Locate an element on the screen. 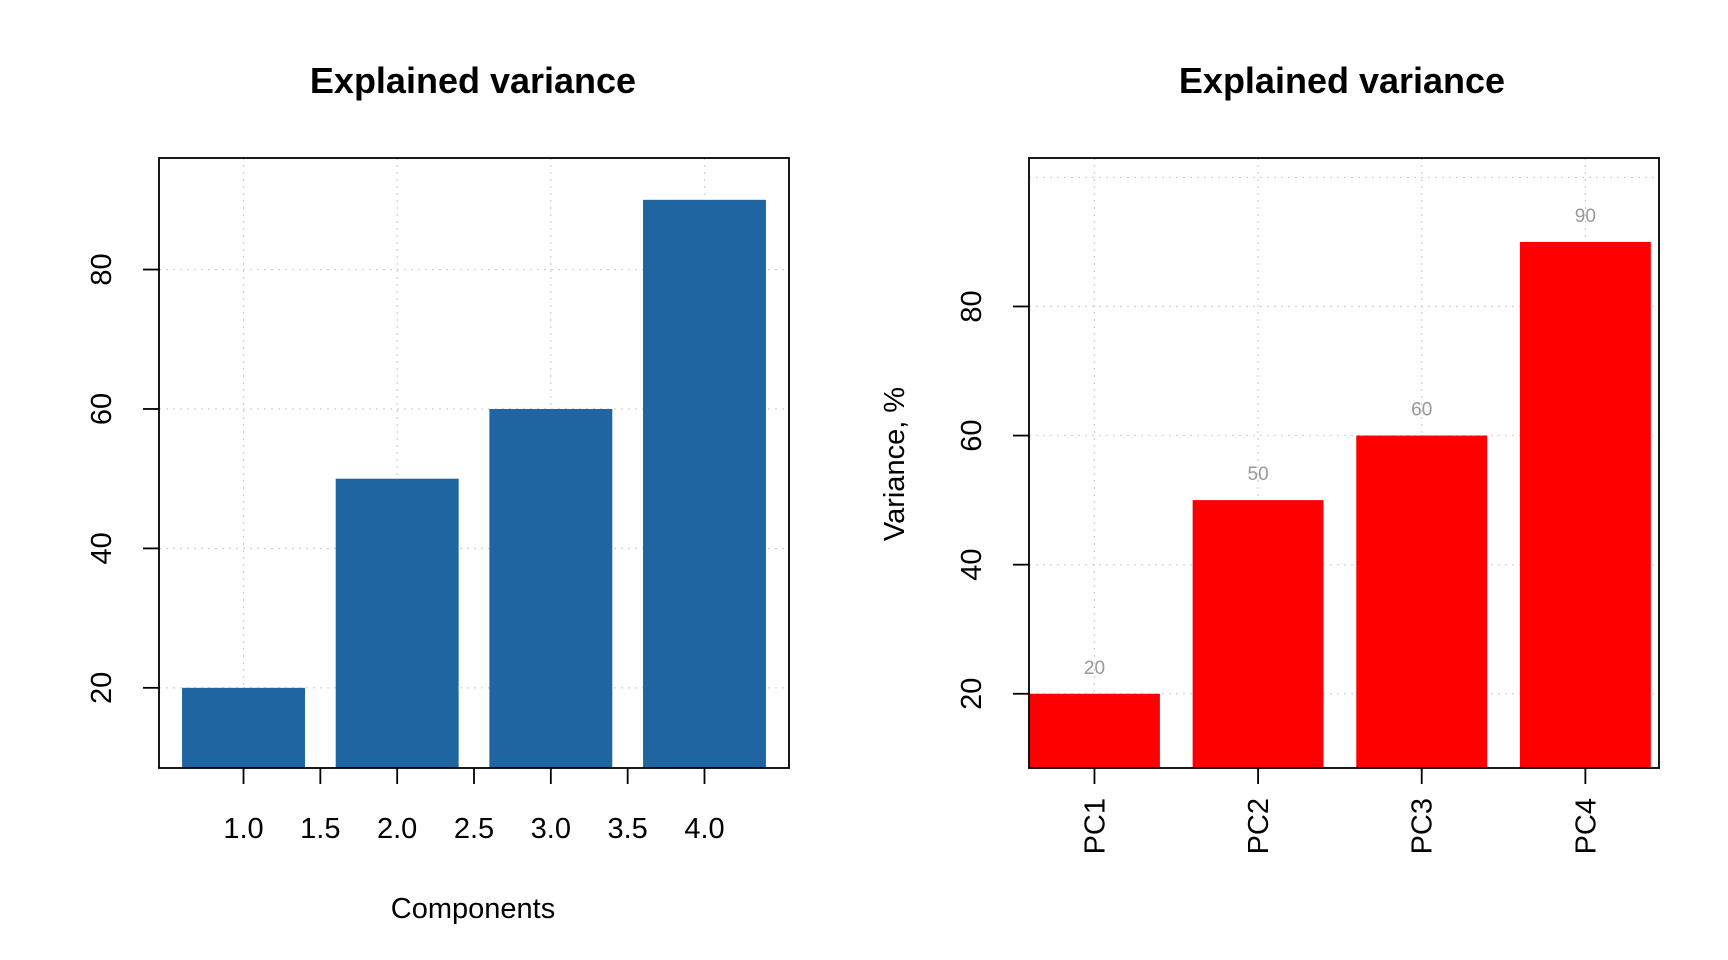  data-label: 50 is located at coordinates (1258, 474).